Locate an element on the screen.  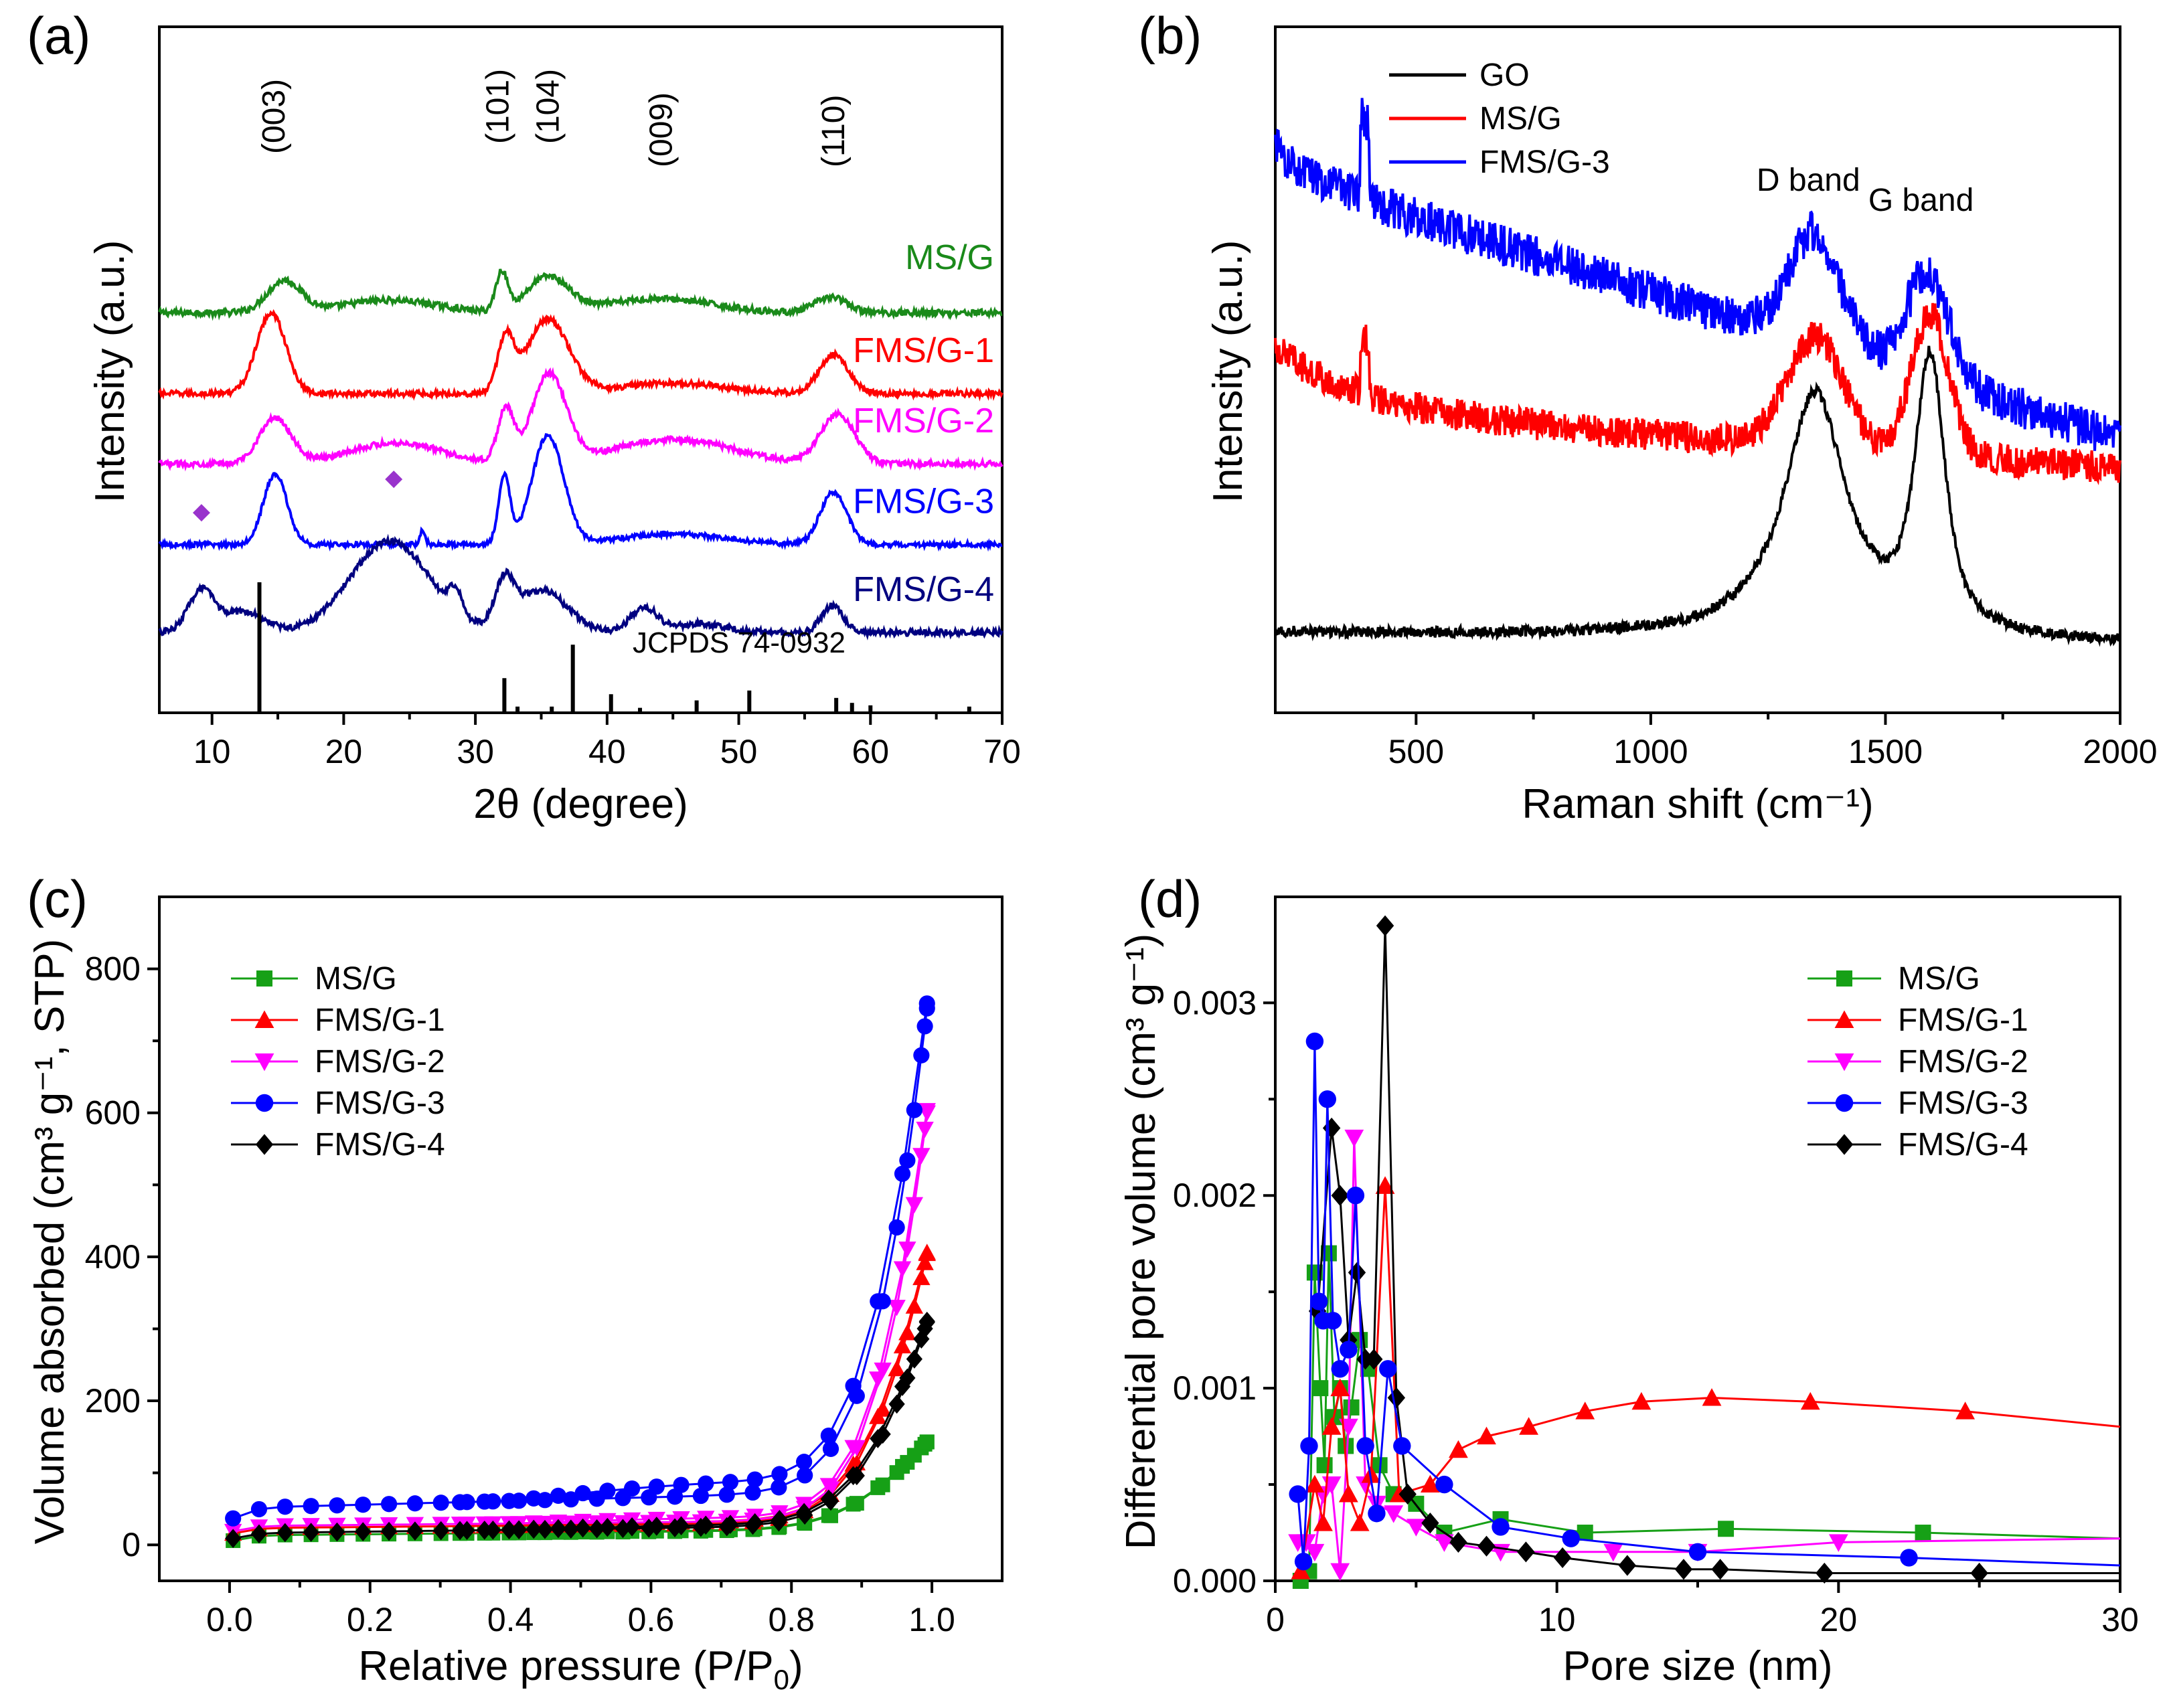
x-tick-label: 40 is located at coordinates (607, 751).